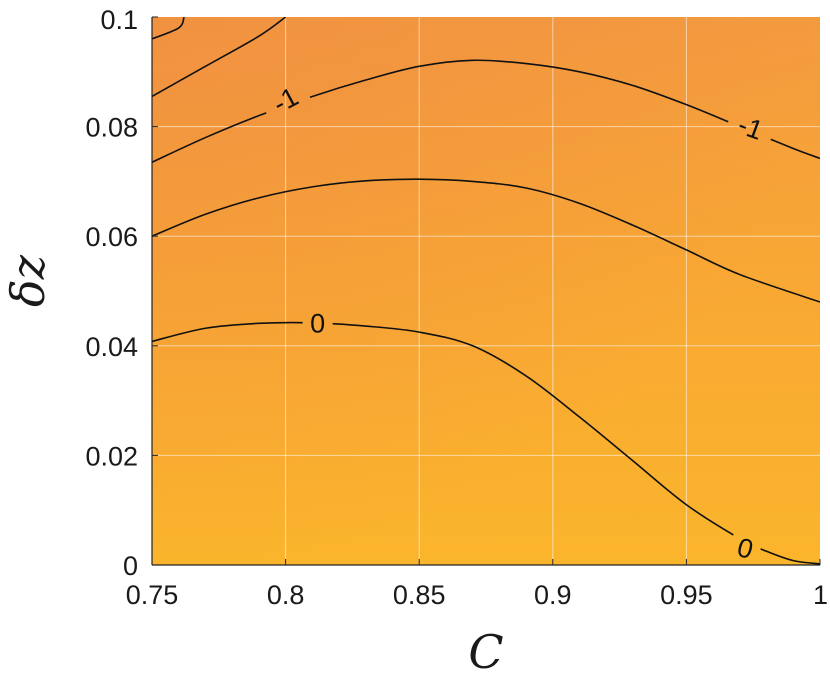  I want to click on x-tick-label: 0.9, so click(553, 595).